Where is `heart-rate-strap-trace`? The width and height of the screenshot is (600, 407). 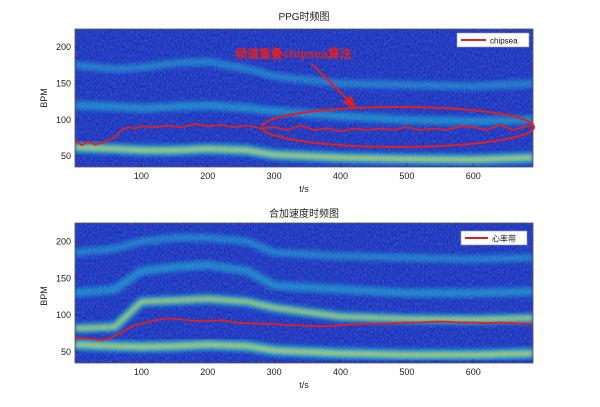 heart-rate-strap-trace is located at coordinates (304, 329).